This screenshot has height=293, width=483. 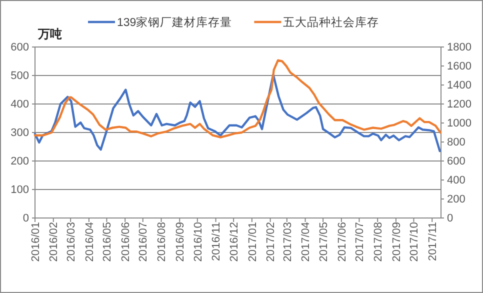 What do you see at coordinates (331, 22) in the screenshot?
I see `legend-label: 五大品种社会库存` at bounding box center [331, 22].